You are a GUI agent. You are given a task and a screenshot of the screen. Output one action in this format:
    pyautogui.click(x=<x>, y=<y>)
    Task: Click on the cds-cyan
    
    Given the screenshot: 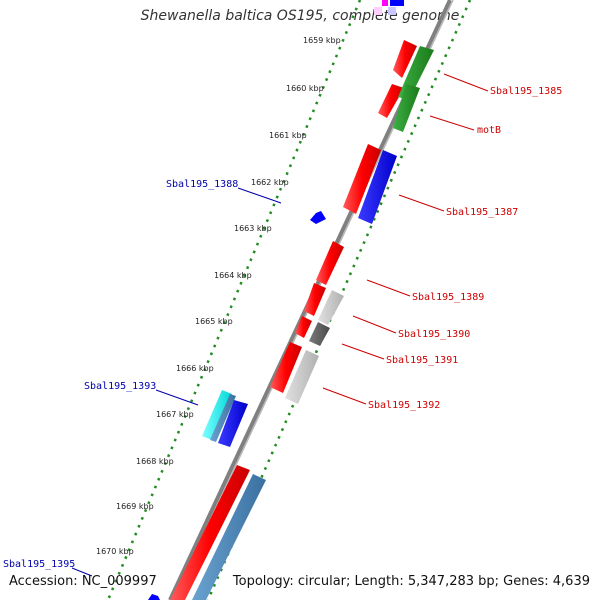 What is the action you would take?
    pyautogui.click(x=217, y=415)
    